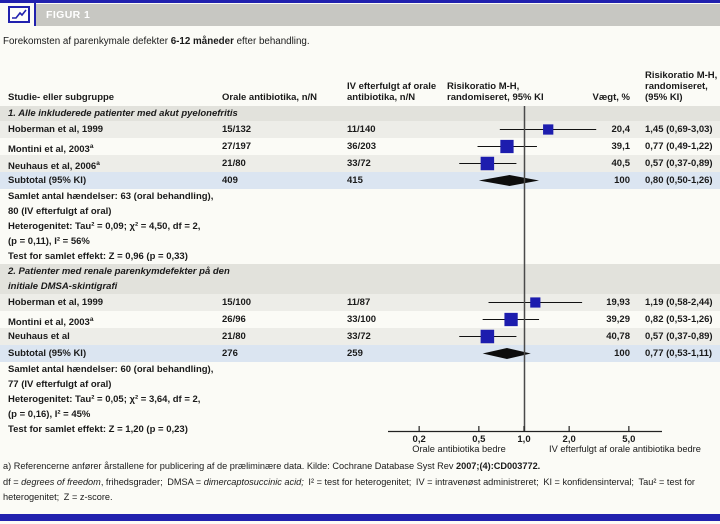 Image resolution: width=720 pixels, height=524 pixels. What do you see at coordinates (621, 163) in the screenshot?
I see `weight-cell: 40,5` at bounding box center [621, 163].